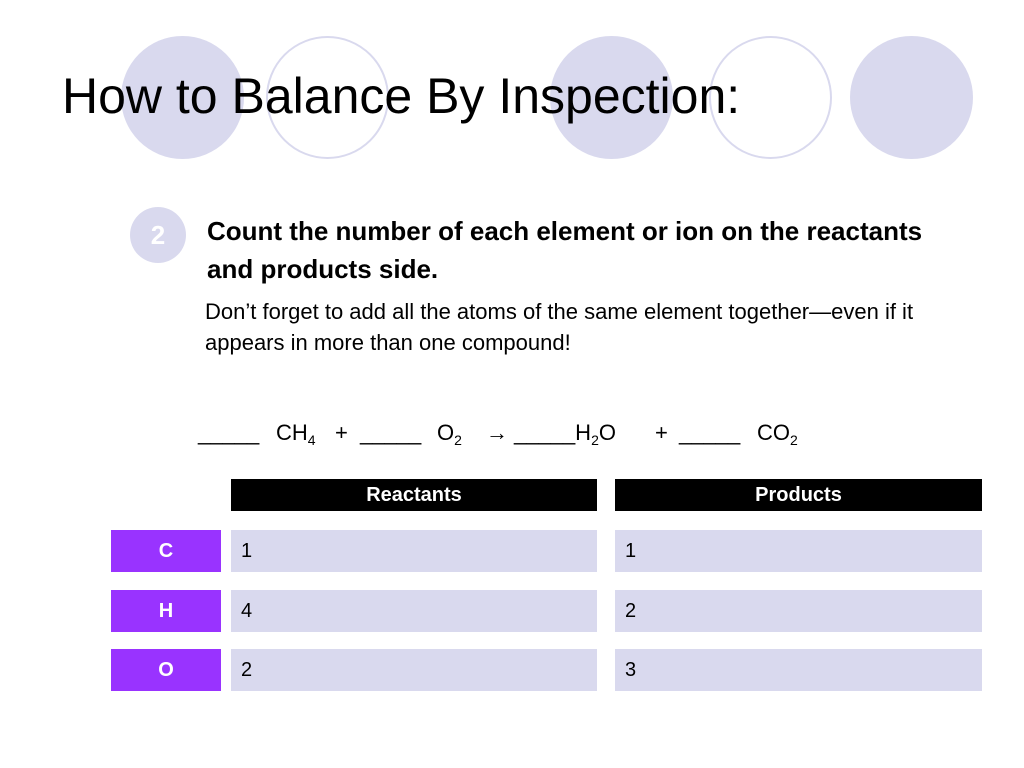 The height and width of the screenshot is (768, 1024). Describe the element at coordinates (414, 551) in the screenshot. I see `reactants-count: 1` at that location.